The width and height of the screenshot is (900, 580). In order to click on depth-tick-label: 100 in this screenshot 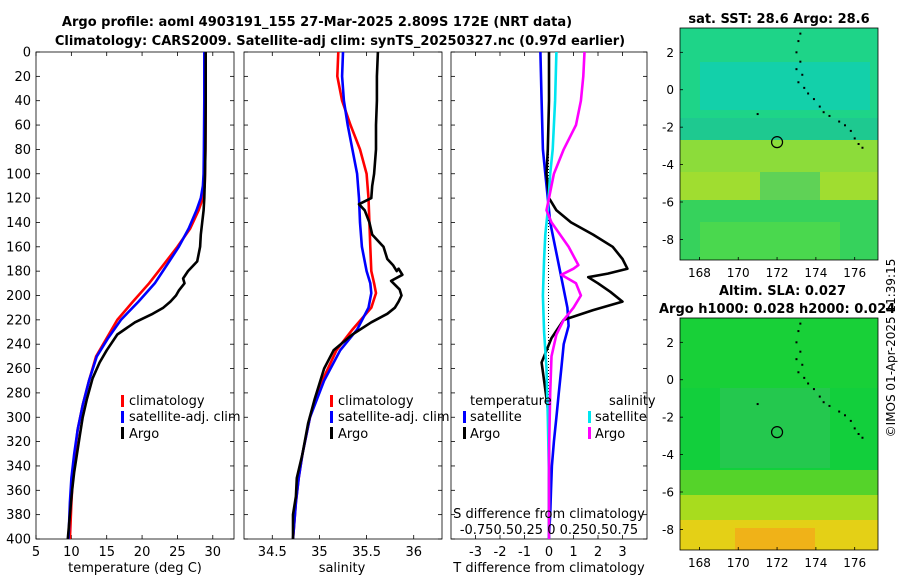, I will do `click(18, 174)`.